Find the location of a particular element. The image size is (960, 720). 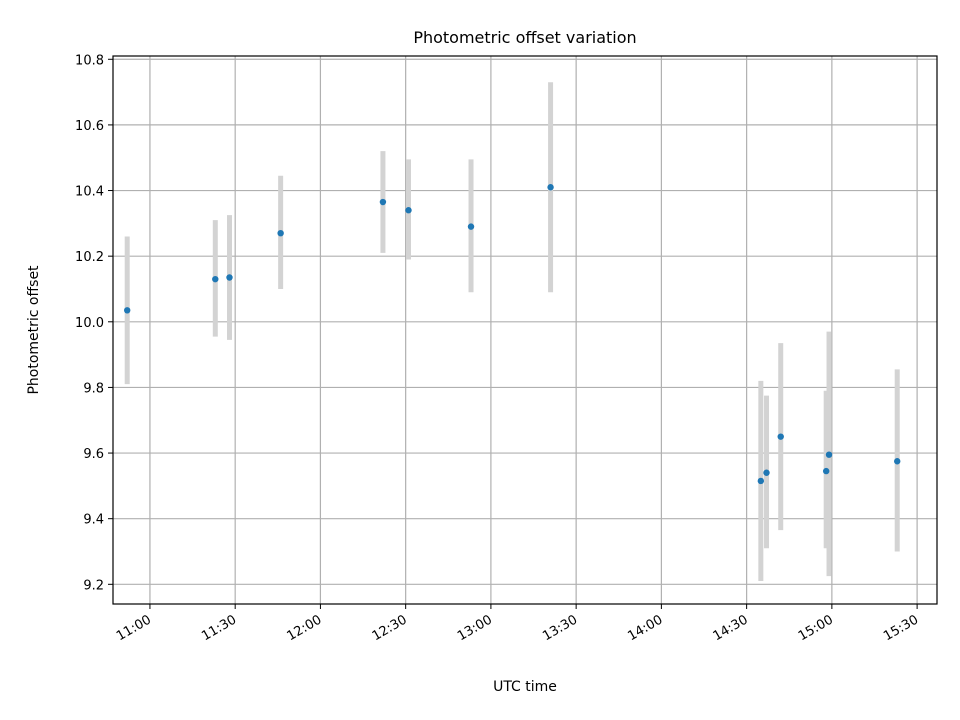

y-tick-label: 10.8 is located at coordinates (89, 60).